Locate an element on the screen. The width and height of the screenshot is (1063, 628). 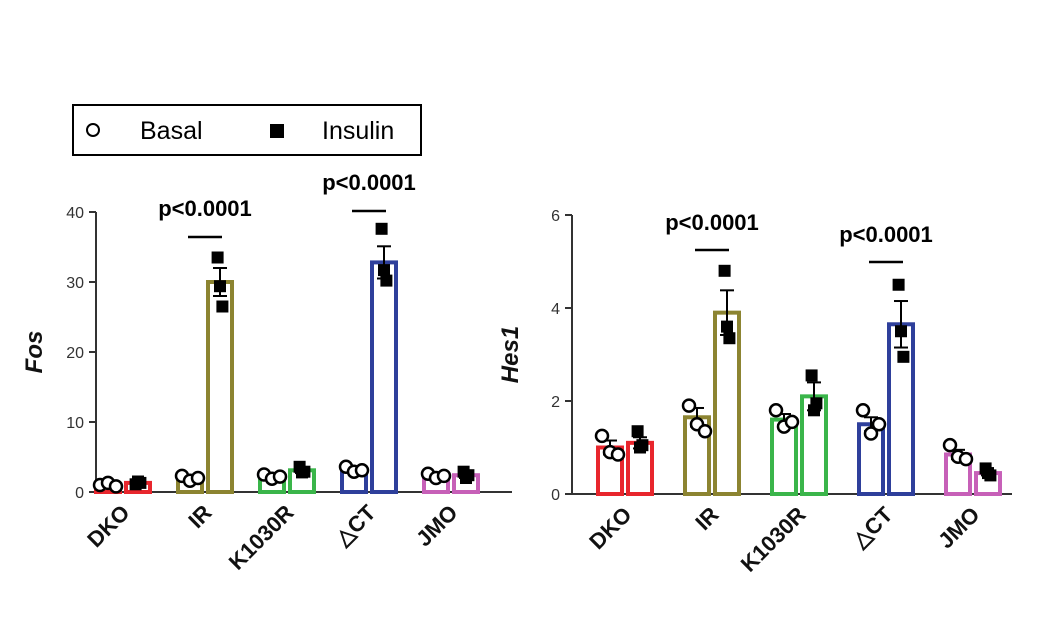
y-tick-label: 2 is located at coordinates (555, 402).